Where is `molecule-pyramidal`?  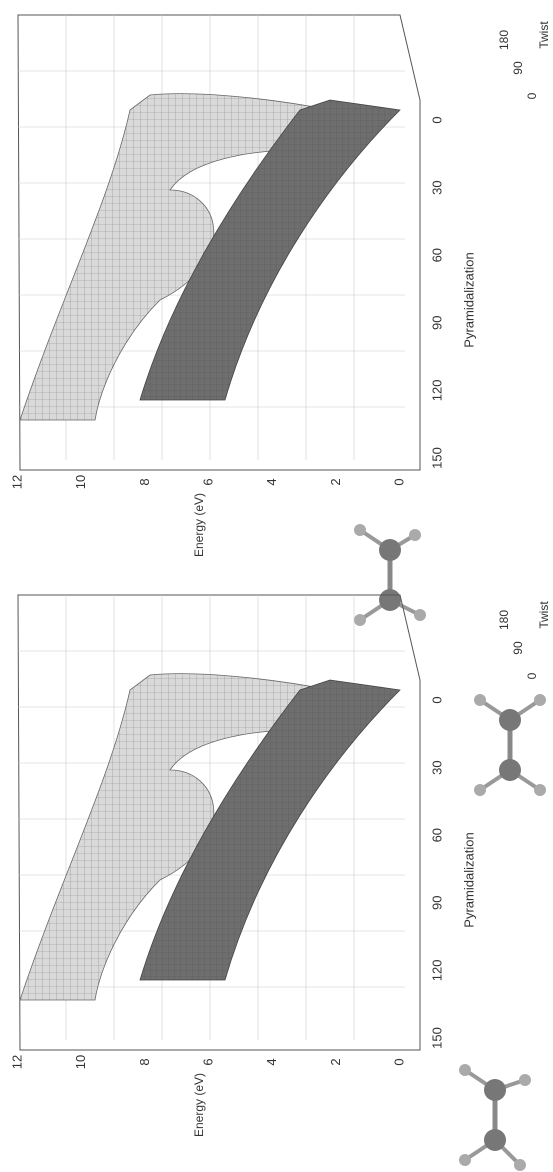
molecule-pyramidal is located at coordinates (495, 1117).